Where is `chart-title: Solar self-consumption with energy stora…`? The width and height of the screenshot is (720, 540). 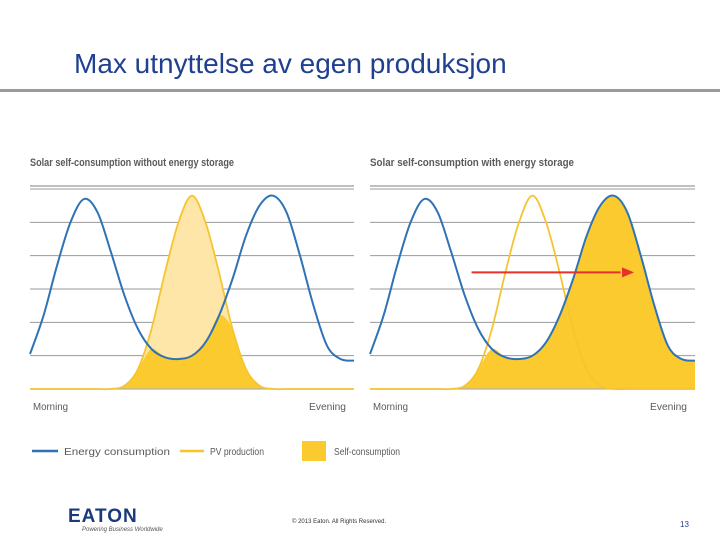 chart-title: Solar self-consumption with energy stora… is located at coordinates (472, 163).